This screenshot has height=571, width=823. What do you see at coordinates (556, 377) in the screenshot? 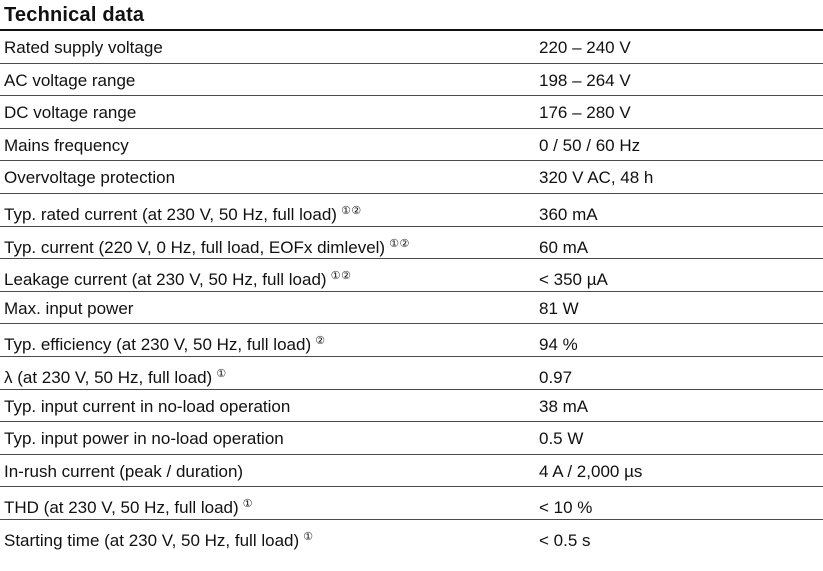
I see `row-value: 0.97` at bounding box center [556, 377].